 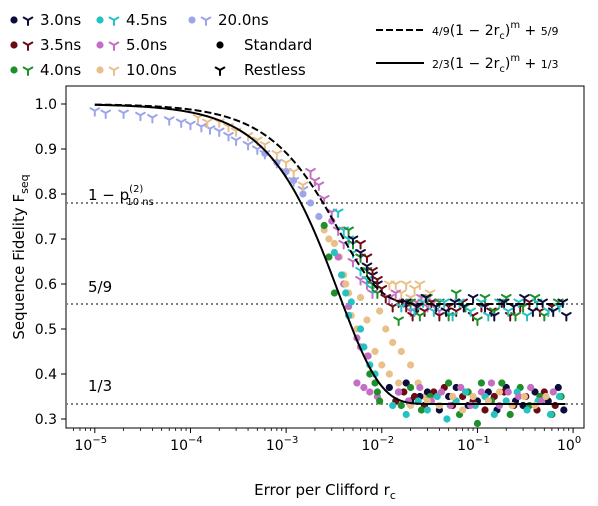 What do you see at coordinates (275, 70) in the screenshot?
I see `legend-label-restless: Restless` at bounding box center [275, 70].